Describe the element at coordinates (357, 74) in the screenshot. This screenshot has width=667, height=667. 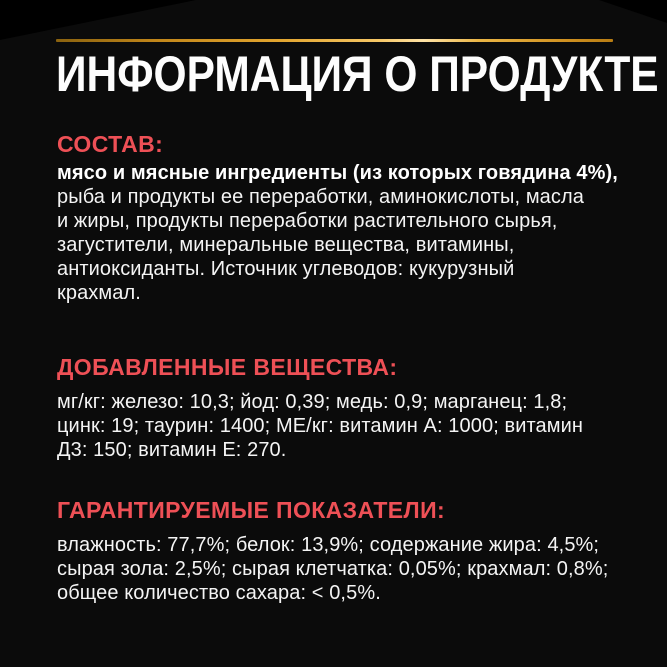
I see `page-title: ИНФОРМАЦИЯ О ПРОДУКТЕ` at that location.